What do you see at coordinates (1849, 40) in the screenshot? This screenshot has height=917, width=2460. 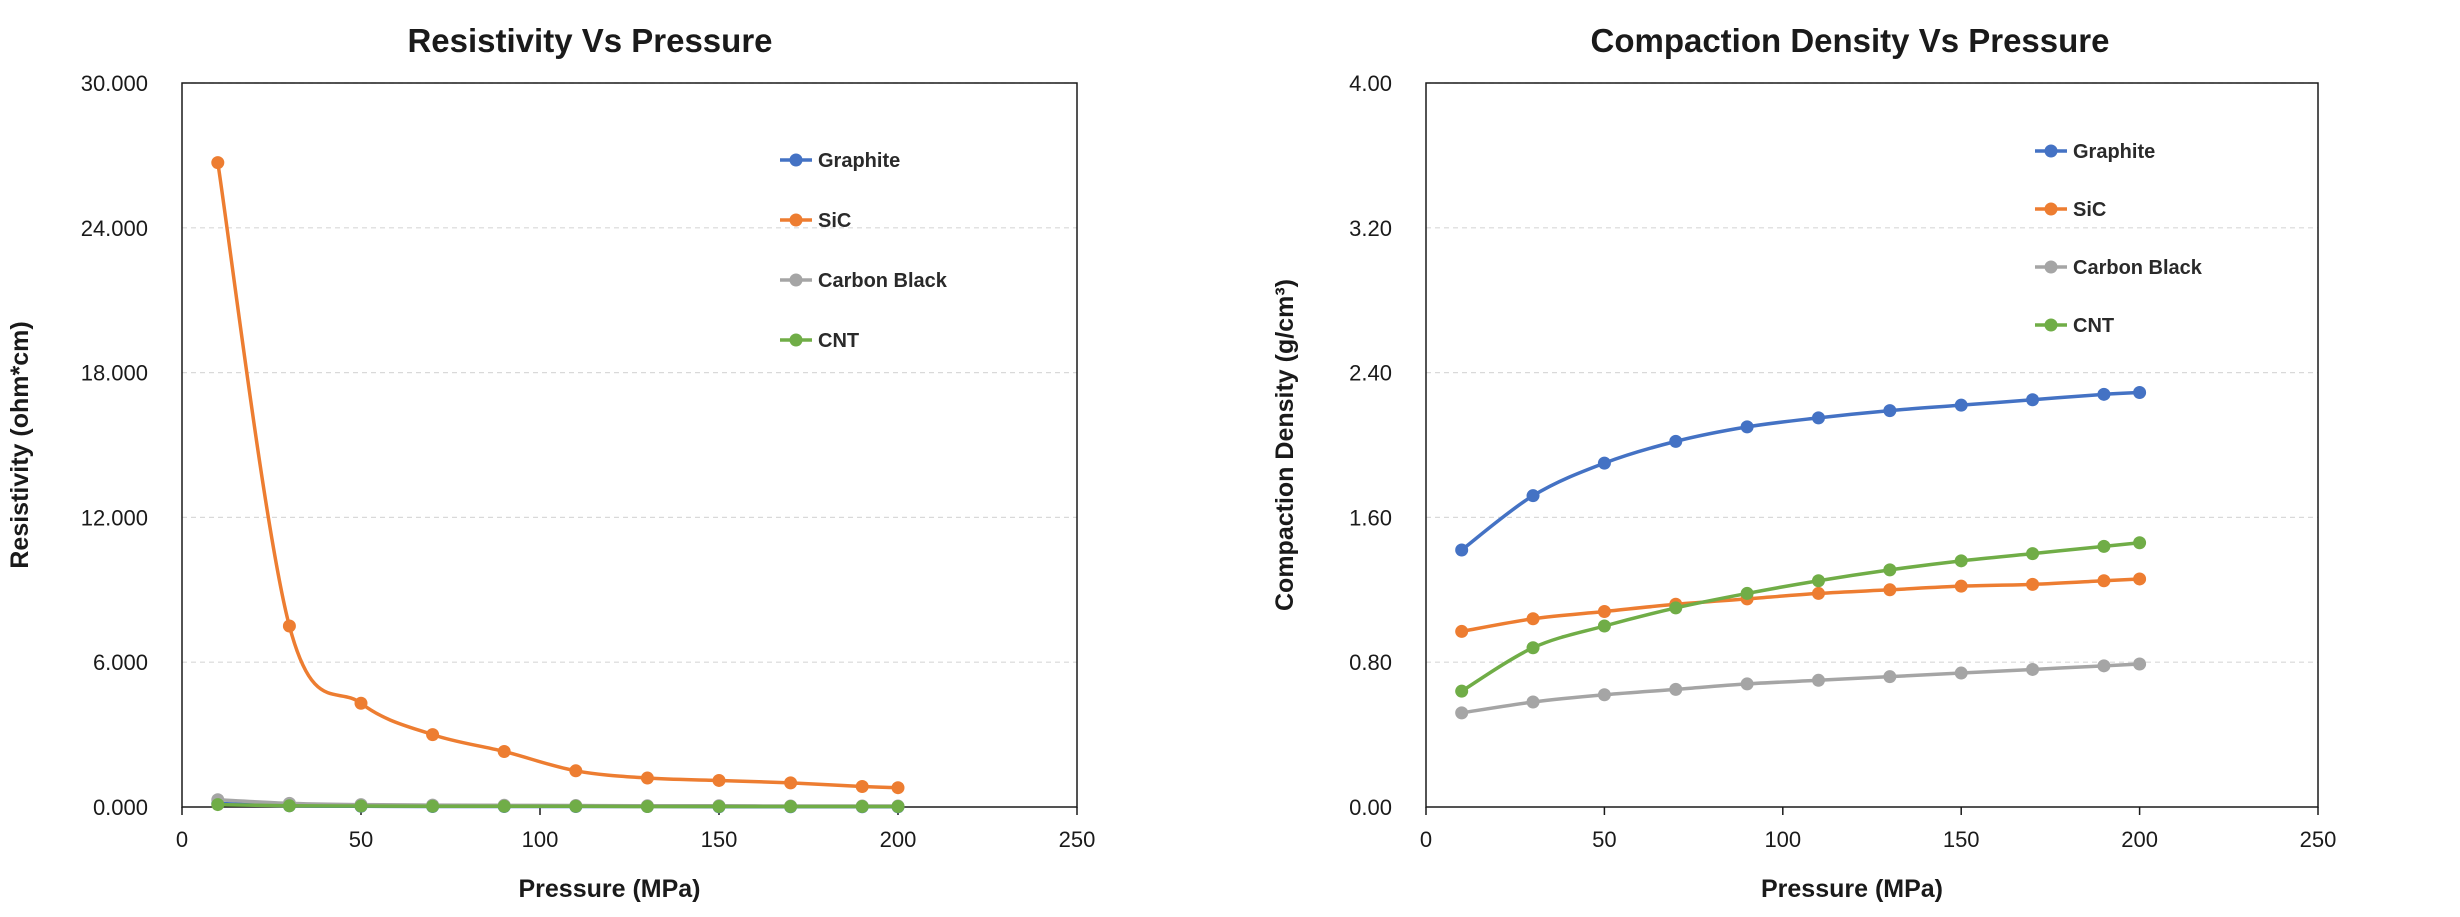 I see `chart-title: Compaction Density Vs Pressure` at bounding box center [1849, 40].